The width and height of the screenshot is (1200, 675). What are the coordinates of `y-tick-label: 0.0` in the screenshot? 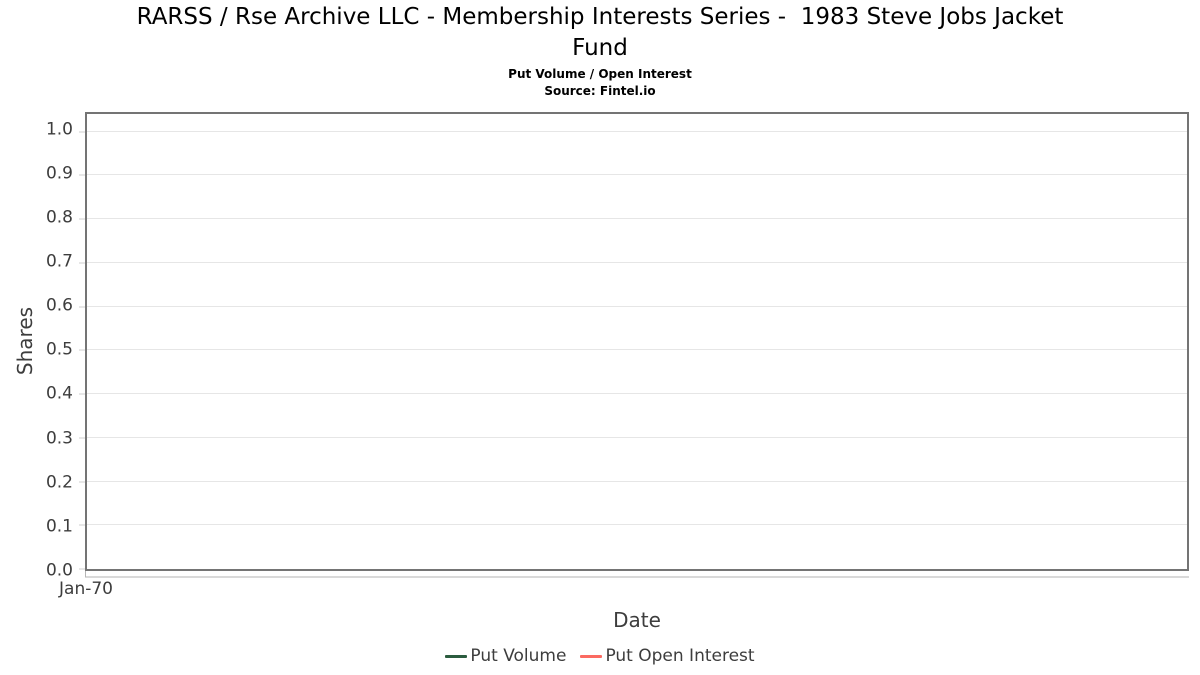 It's located at (59, 570).